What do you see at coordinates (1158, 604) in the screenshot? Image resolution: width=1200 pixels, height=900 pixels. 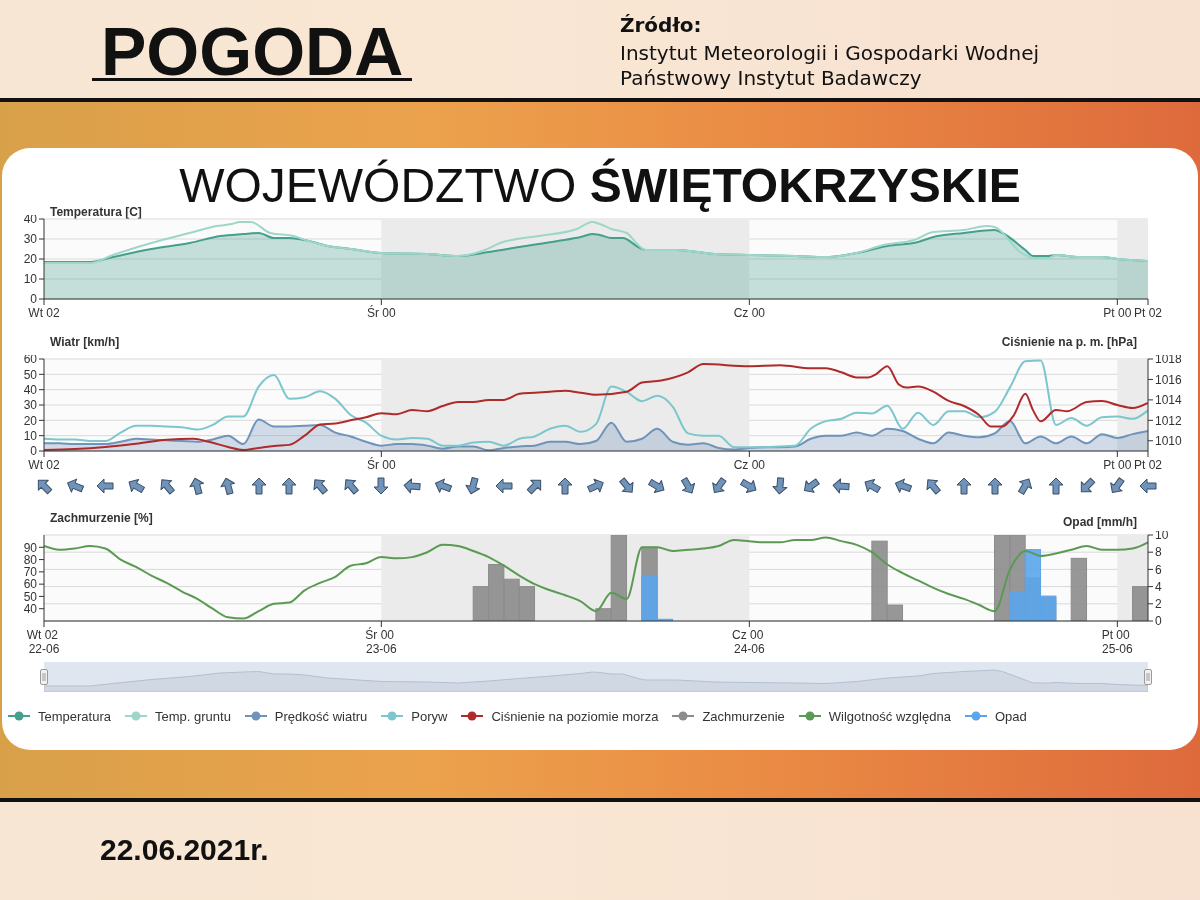 I see `y2-tick-label: 2` at bounding box center [1158, 604].